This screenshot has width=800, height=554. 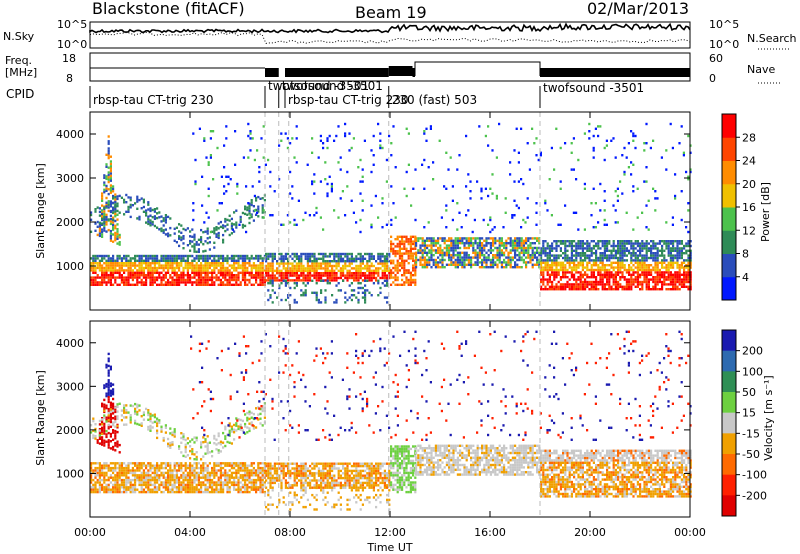 What do you see at coordinates (768, 417) in the screenshot?
I see `velocity-colorbar-label: Velocity [m s⁻¹]` at bounding box center [768, 417].